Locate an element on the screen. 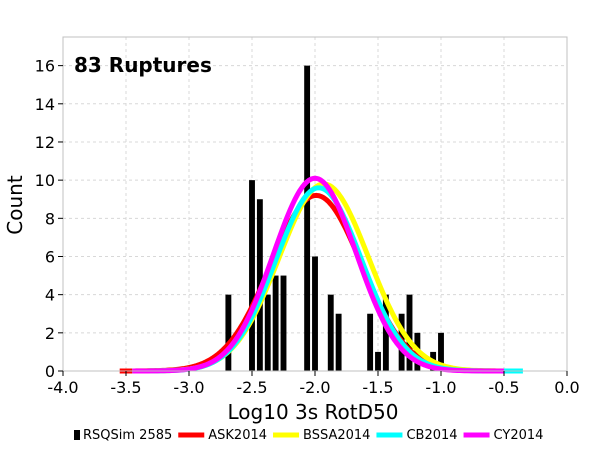 The image size is (600, 450). legend: RSQSim 2585 ASK2014 BSSA2014 CB2014 CY2014 is located at coordinates (308, 435).